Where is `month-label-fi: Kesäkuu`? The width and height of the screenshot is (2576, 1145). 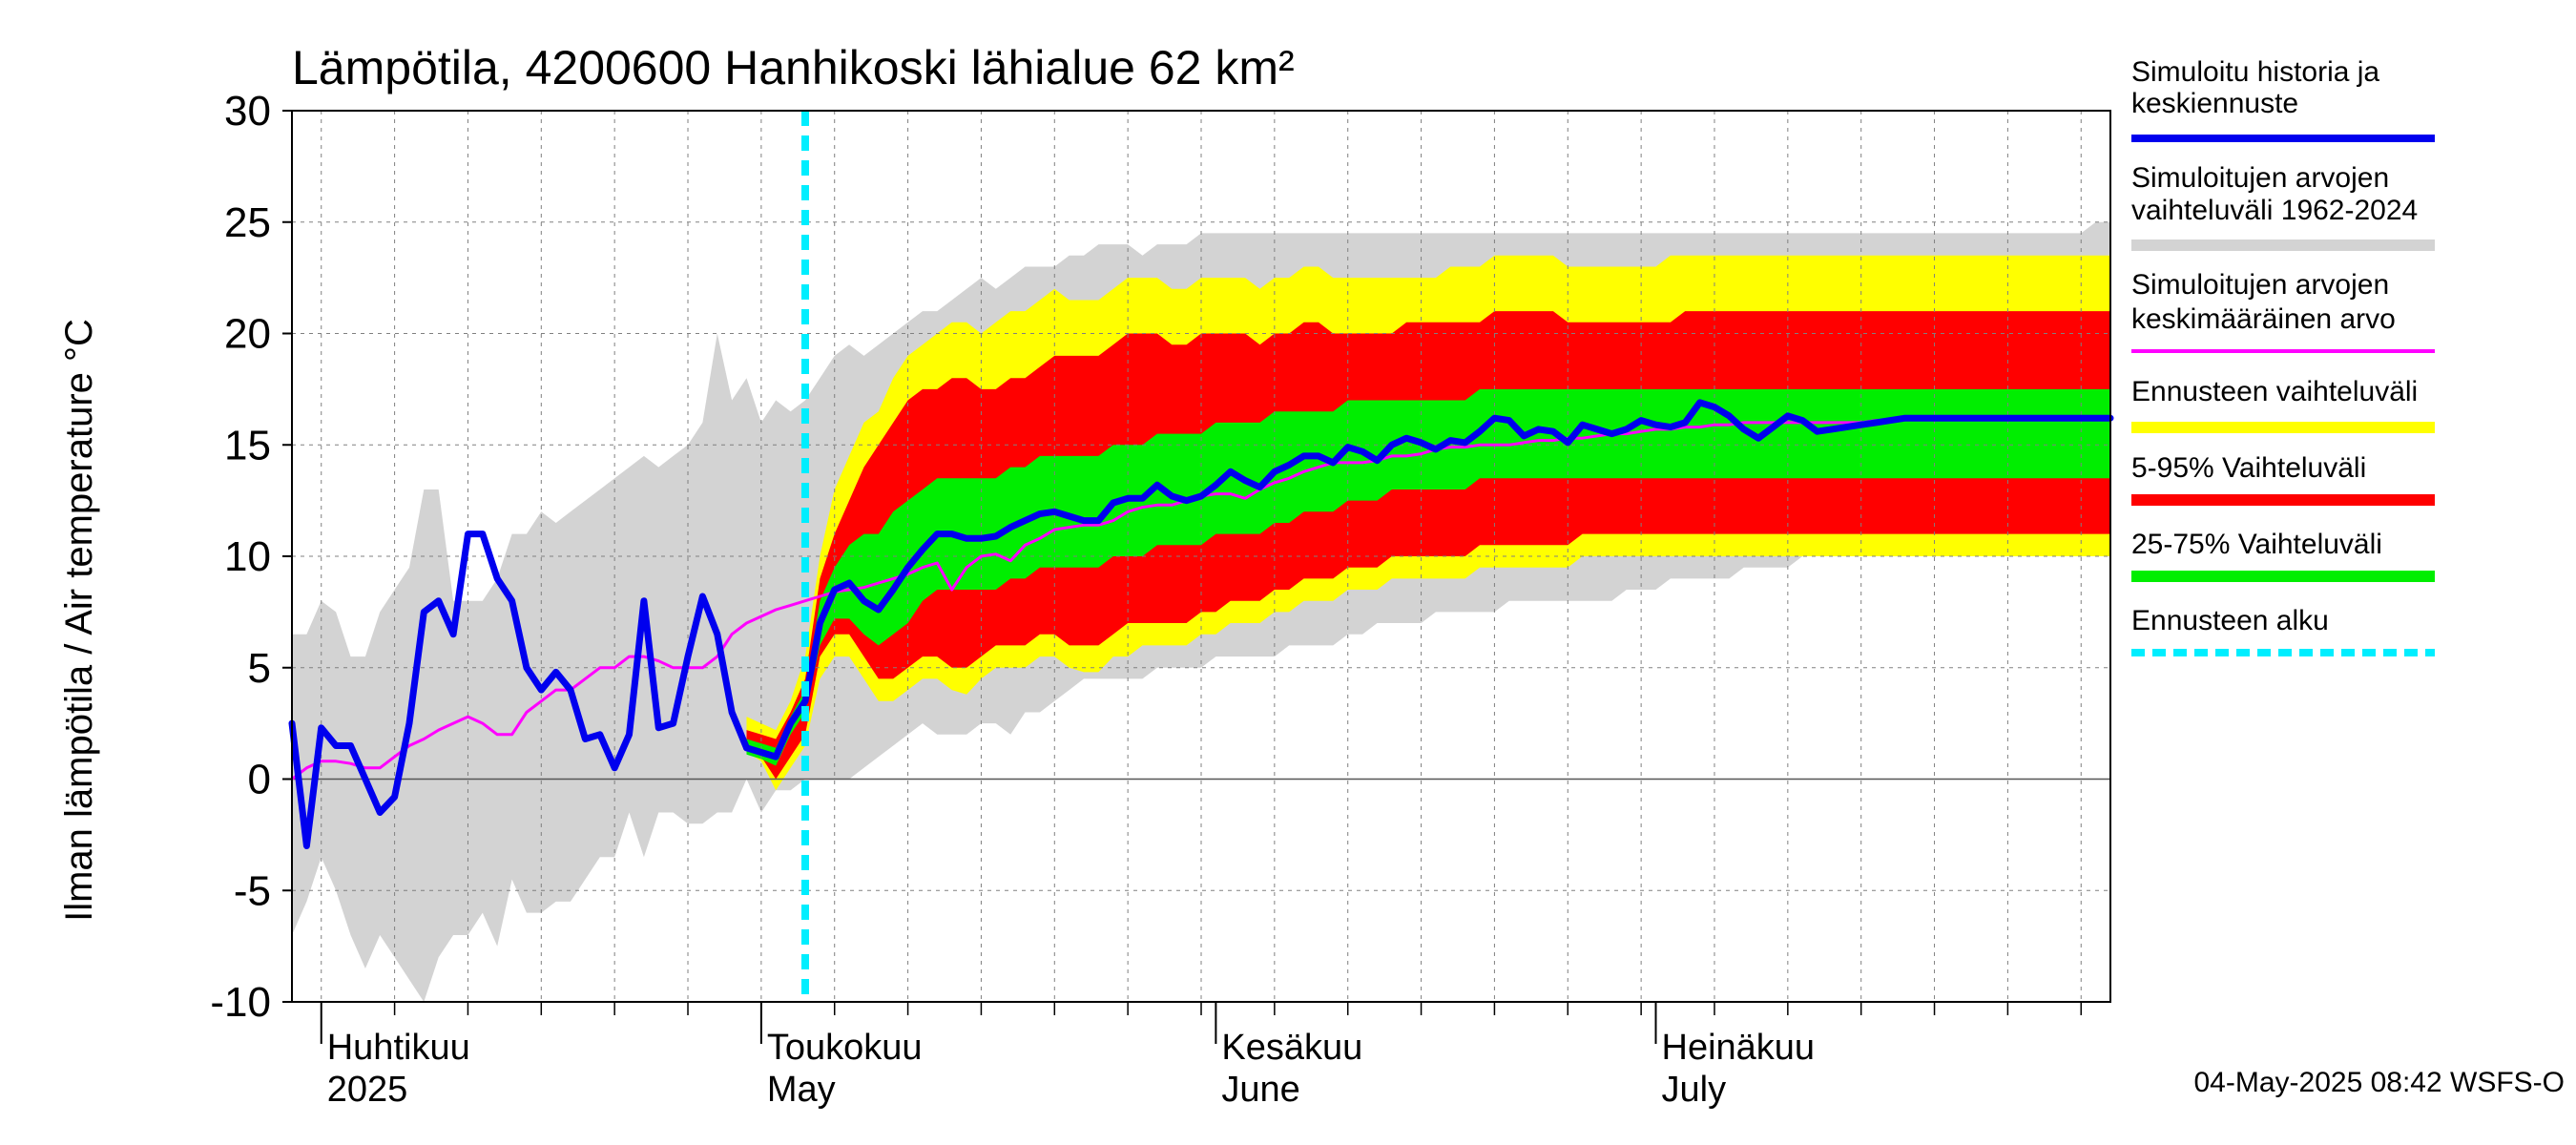
month-label-fi: Kesäkuu is located at coordinates (1291, 1048).